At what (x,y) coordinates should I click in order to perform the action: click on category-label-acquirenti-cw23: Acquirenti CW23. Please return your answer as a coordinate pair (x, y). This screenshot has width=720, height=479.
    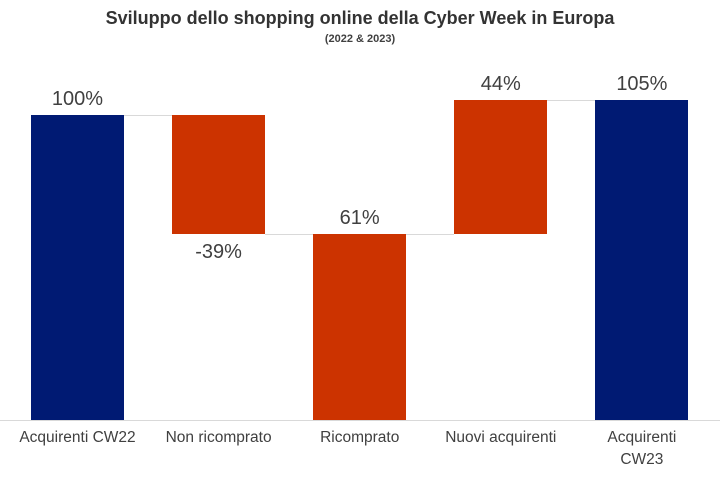
    Looking at the image, I should click on (642, 448).